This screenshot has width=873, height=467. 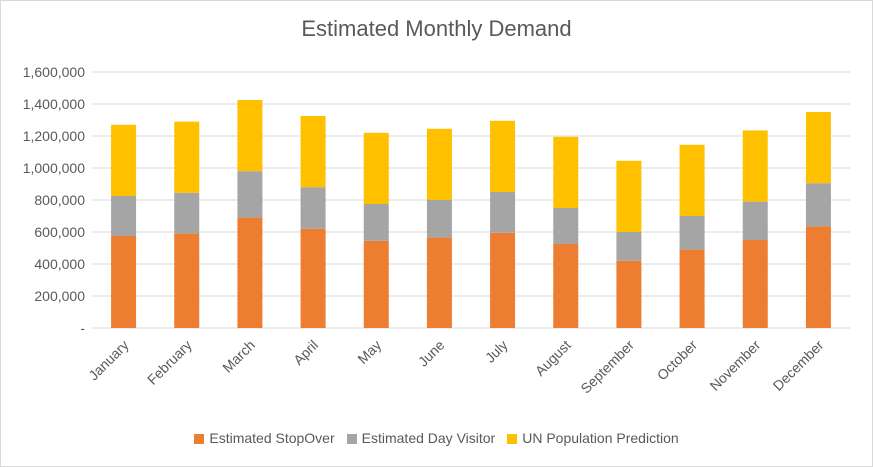 I want to click on y-tick-label: 600,000, so click(x=59, y=232).